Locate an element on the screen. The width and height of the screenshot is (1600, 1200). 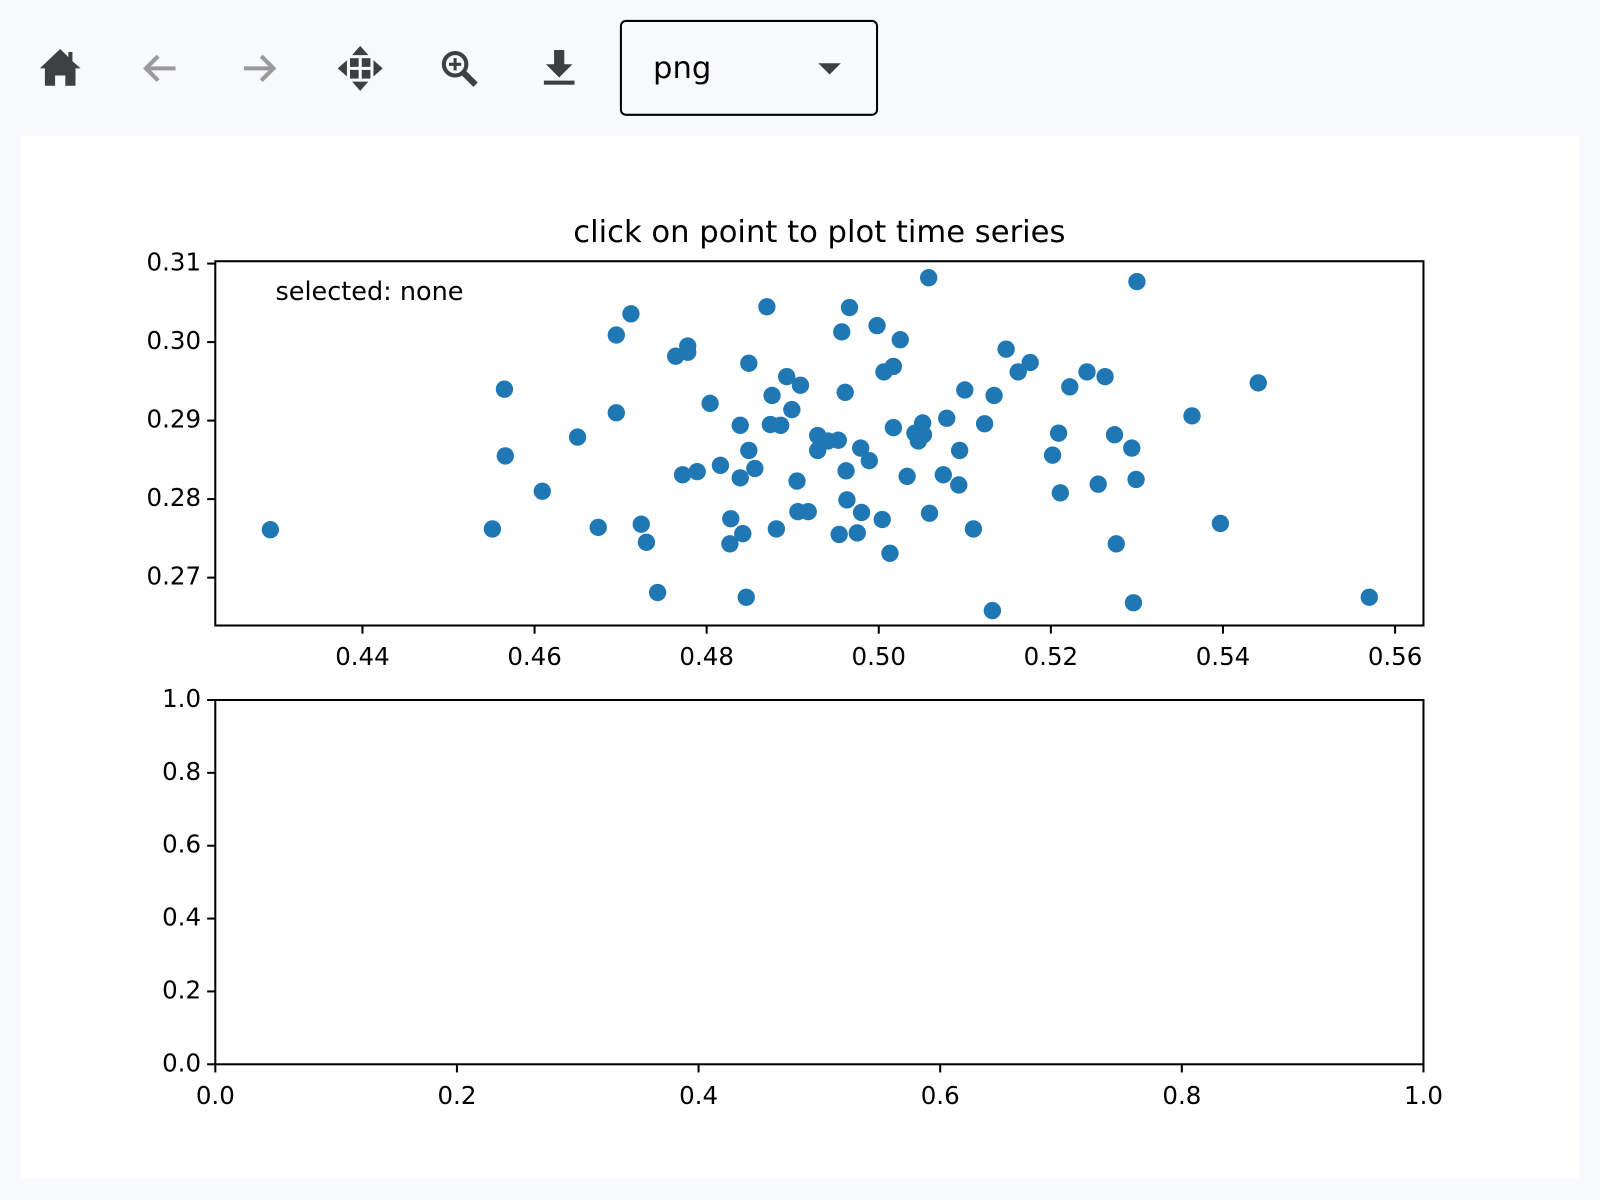
y-tick-label: 0.4 is located at coordinates (181, 917).